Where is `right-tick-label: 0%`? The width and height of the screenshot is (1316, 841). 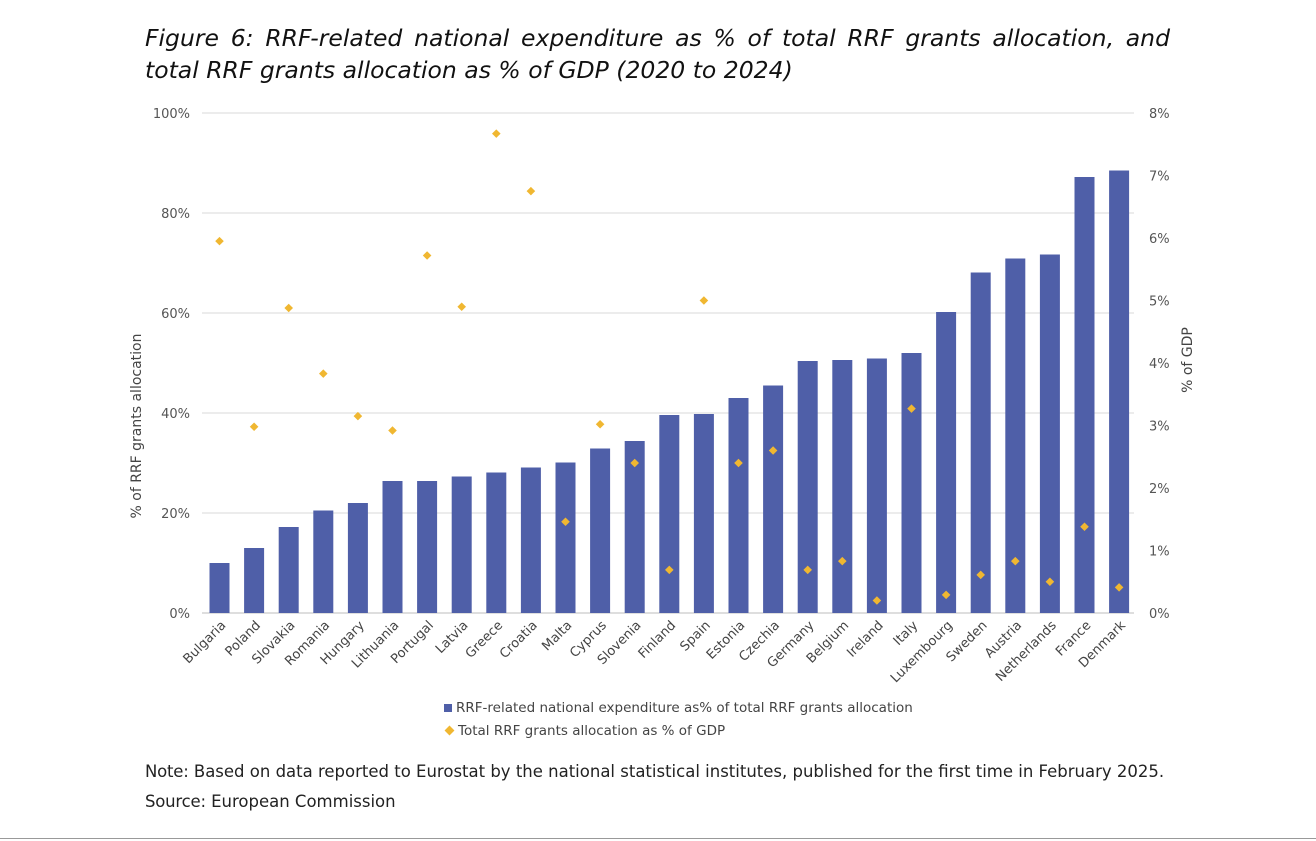
right-tick-label: 0% is located at coordinates (1159, 614).